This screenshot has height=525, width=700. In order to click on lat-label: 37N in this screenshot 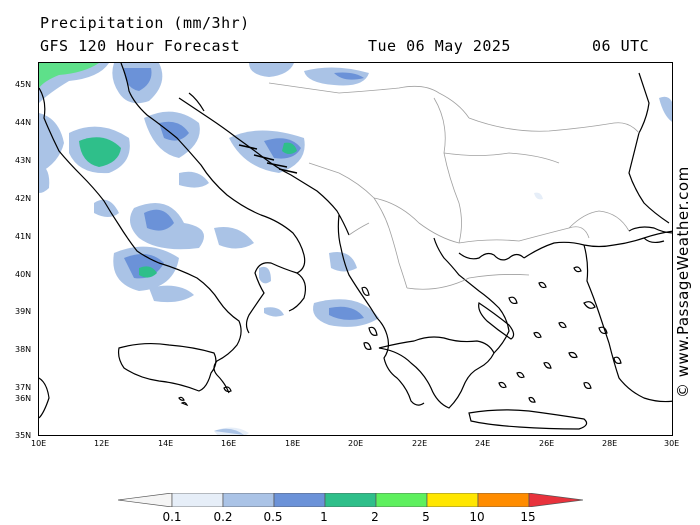, I will do `click(23, 387)`.